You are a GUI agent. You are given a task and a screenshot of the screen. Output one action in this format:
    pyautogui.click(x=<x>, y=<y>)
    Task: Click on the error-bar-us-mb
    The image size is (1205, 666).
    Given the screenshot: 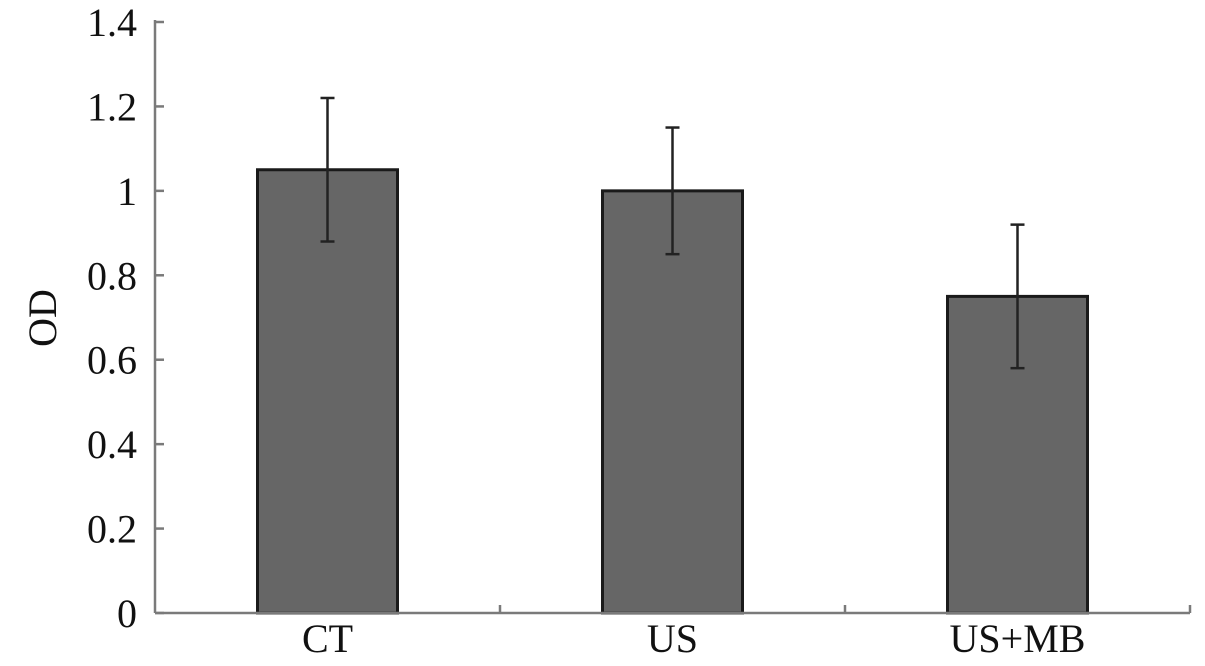 What is the action you would take?
    pyautogui.click(x=1017, y=296)
    